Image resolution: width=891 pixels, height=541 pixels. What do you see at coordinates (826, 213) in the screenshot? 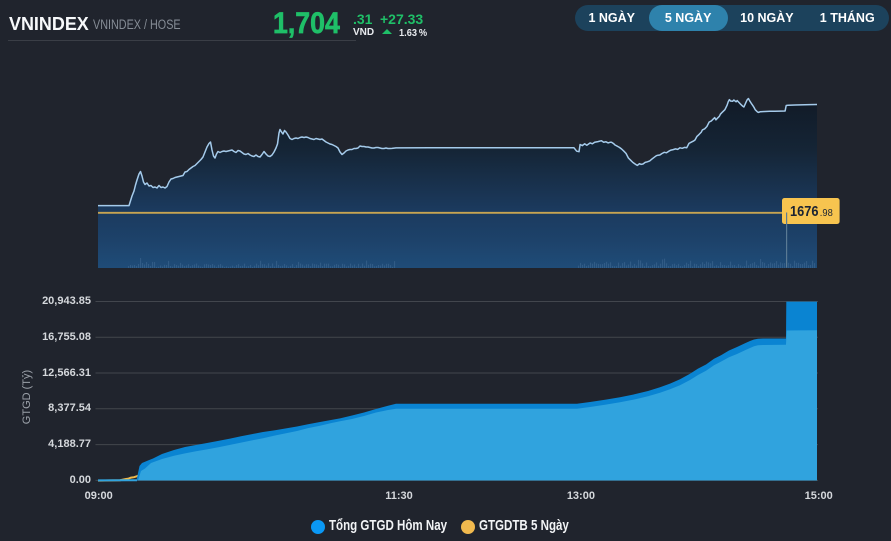
I see `svg-text: .98` at bounding box center [826, 213].